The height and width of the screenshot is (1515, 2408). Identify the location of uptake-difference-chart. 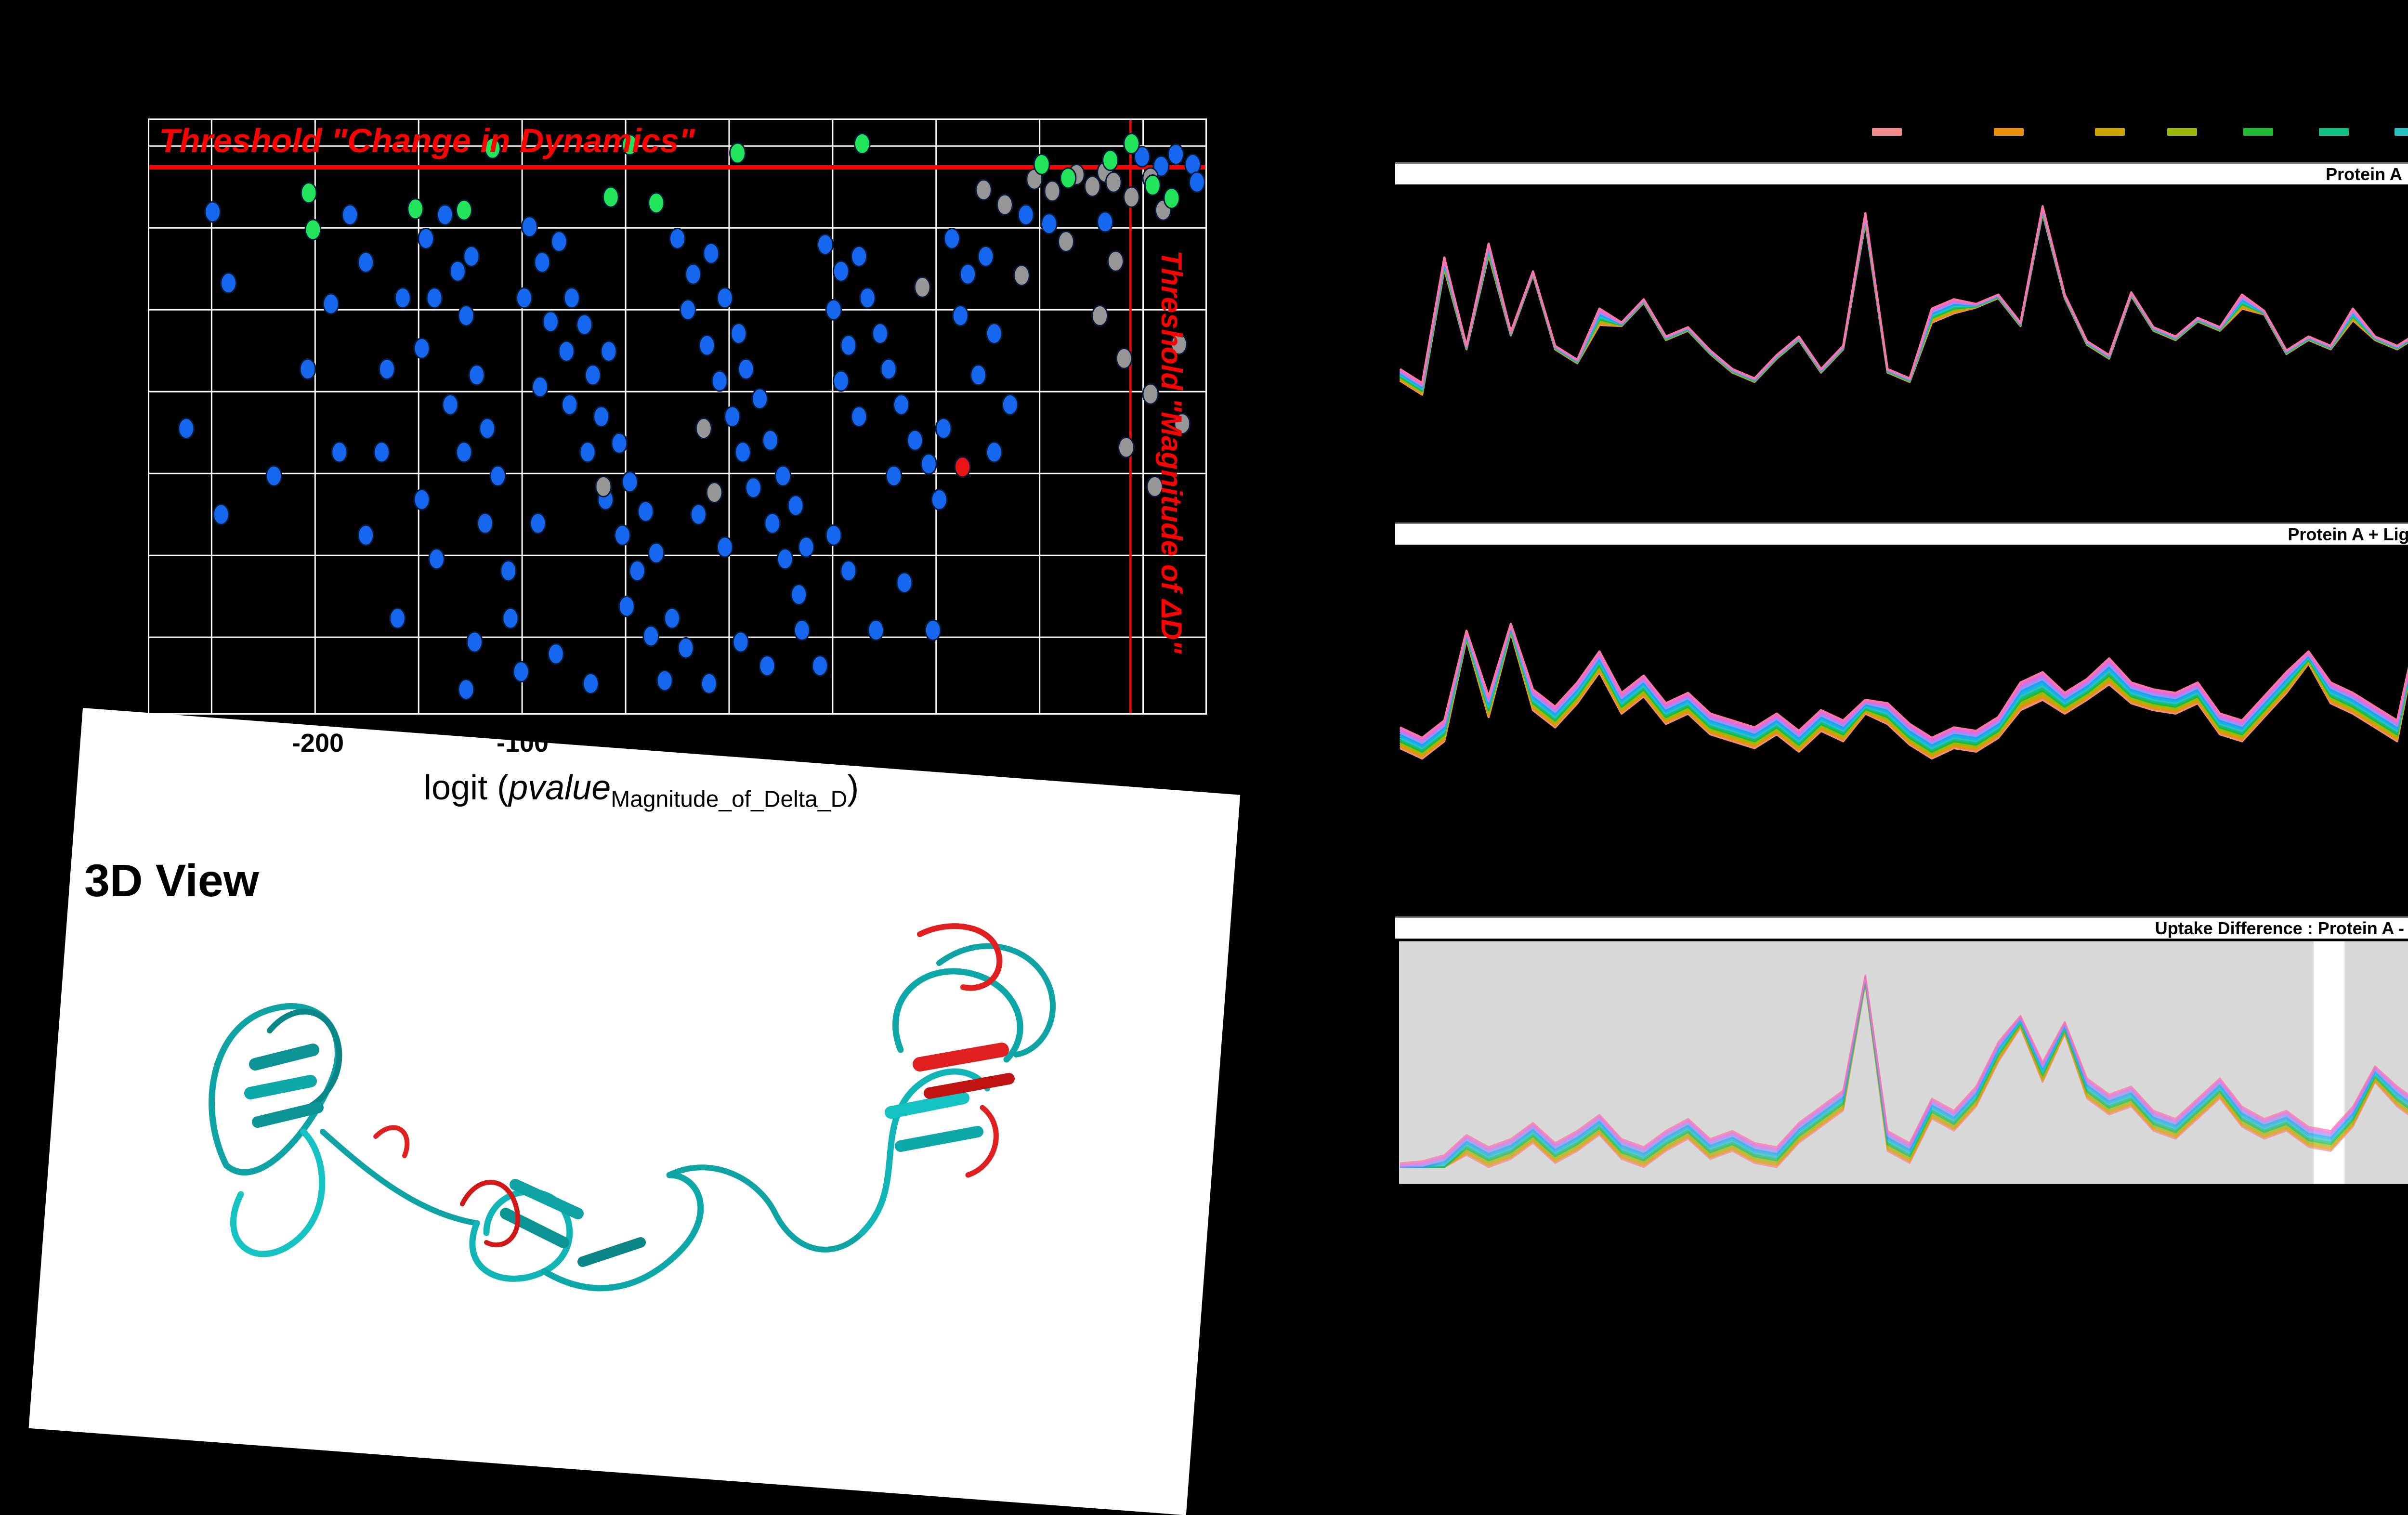
(1901, 1063).